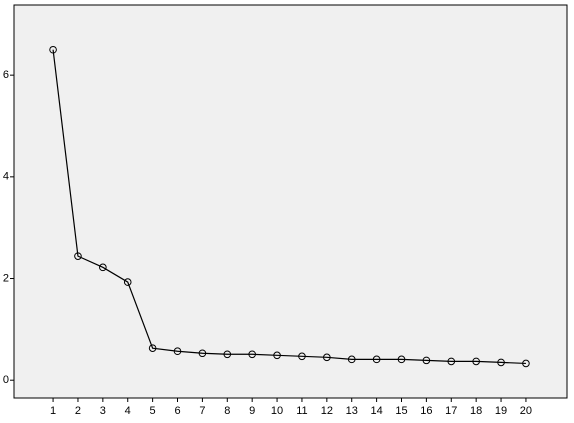  What do you see at coordinates (202, 411) in the screenshot?
I see `x-tick-label: 7` at bounding box center [202, 411].